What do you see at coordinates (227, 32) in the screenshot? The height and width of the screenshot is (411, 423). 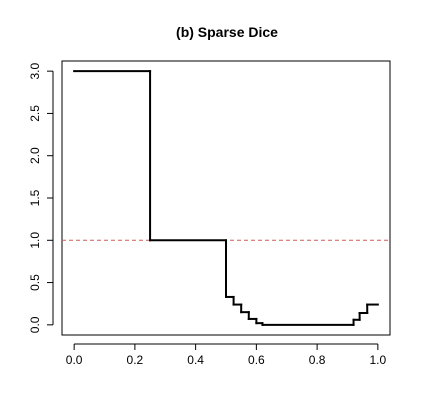 I see `chart-title: (b) Sparse Dice` at bounding box center [227, 32].